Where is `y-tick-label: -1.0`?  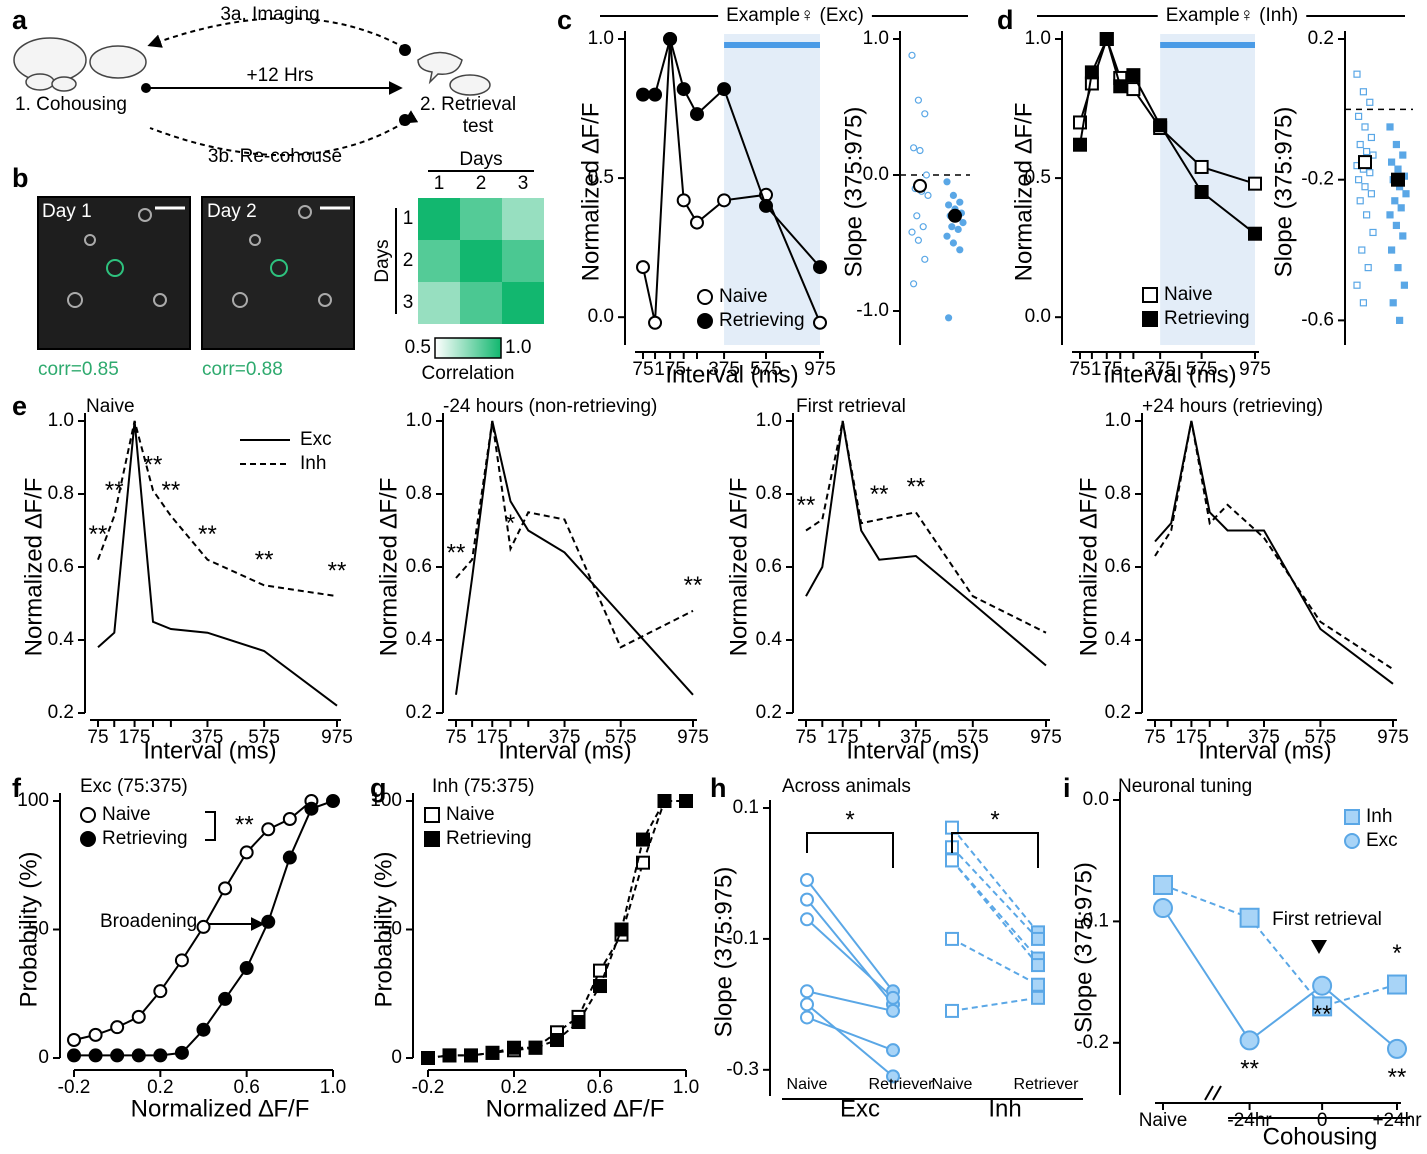 y-tick-label: -1.0 is located at coordinates (872, 310).